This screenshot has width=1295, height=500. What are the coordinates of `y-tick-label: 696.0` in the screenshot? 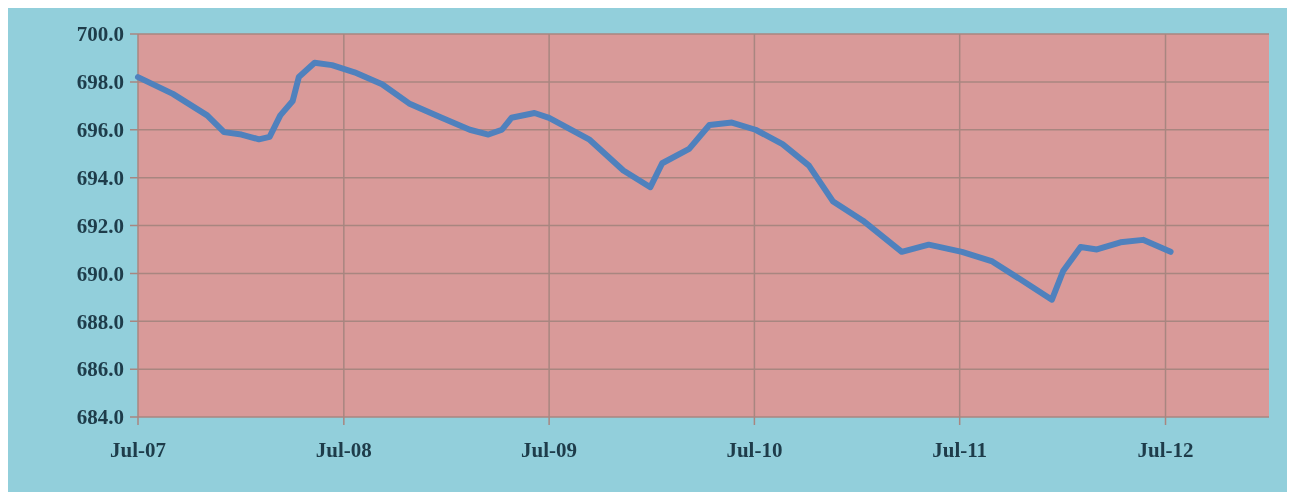 It's located at (100, 130).